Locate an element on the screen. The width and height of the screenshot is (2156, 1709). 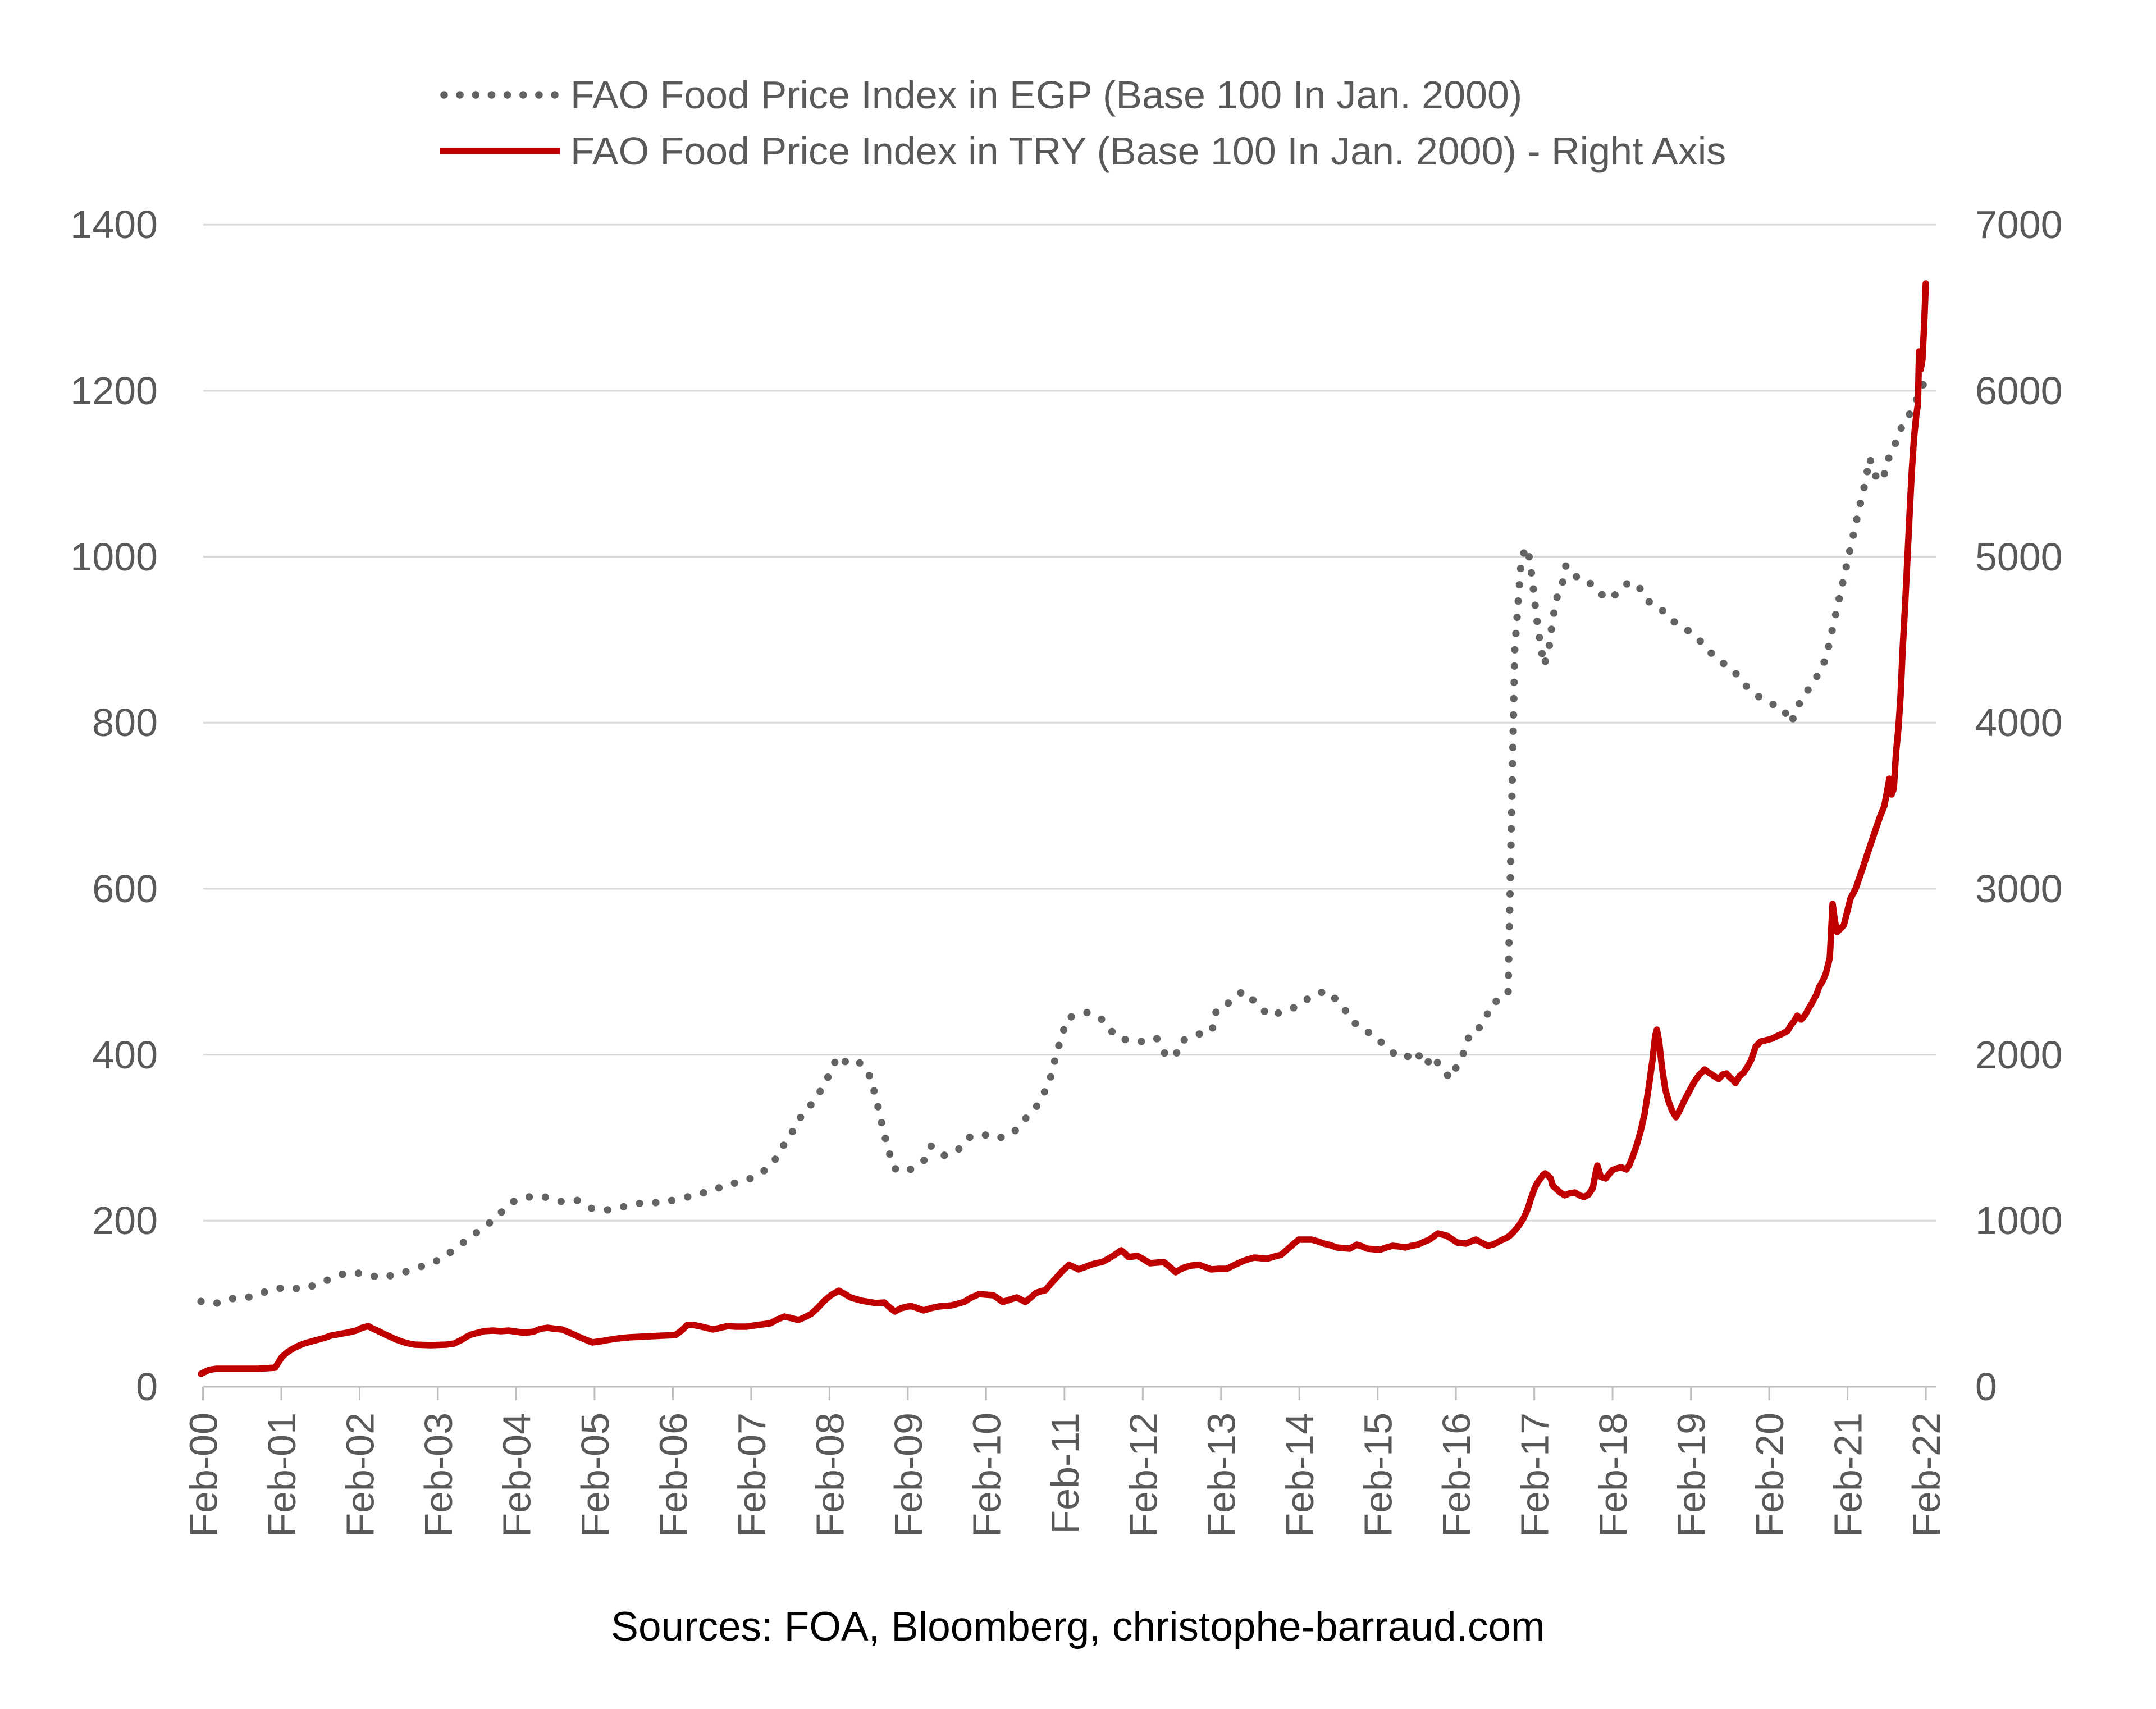
svg-text: Feb-14 is located at coordinates (1300, 1475).